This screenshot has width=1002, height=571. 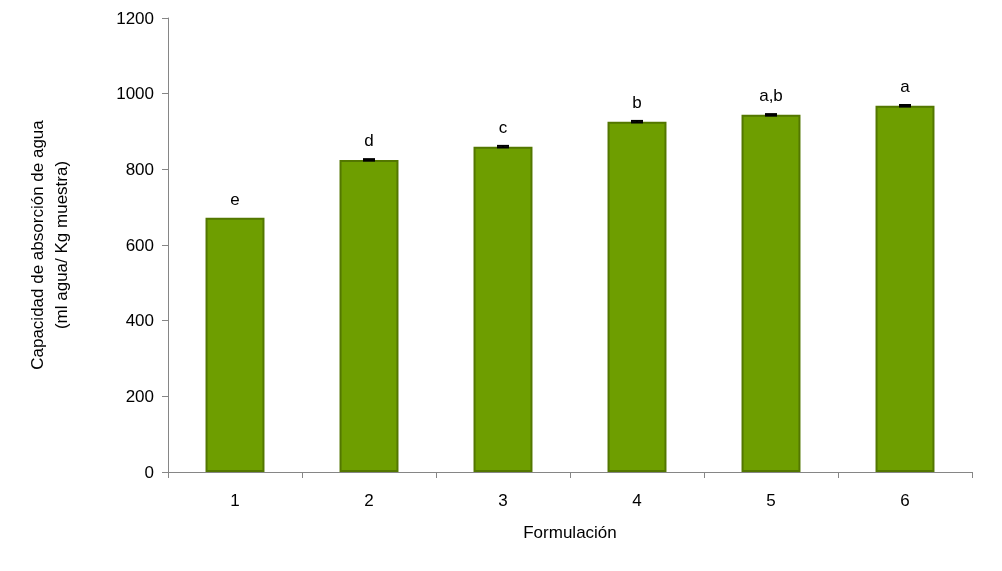 What do you see at coordinates (905, 87) in the screenshot?
I see `annotation: a` at bounding box center [905, 87].